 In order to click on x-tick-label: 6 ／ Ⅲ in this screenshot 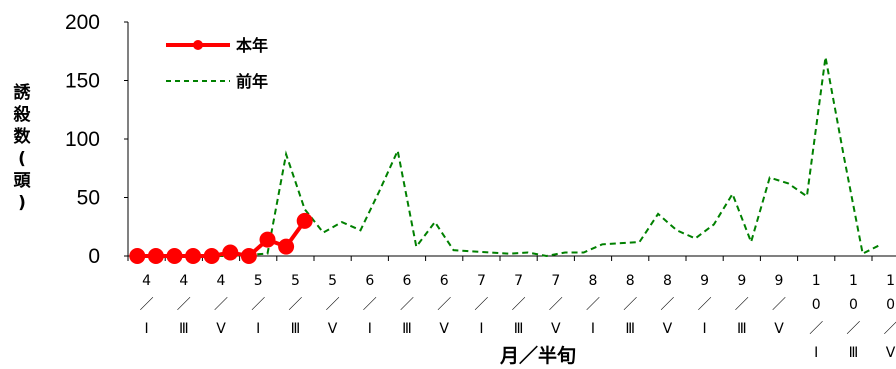, I will do `click(407, 305)`.